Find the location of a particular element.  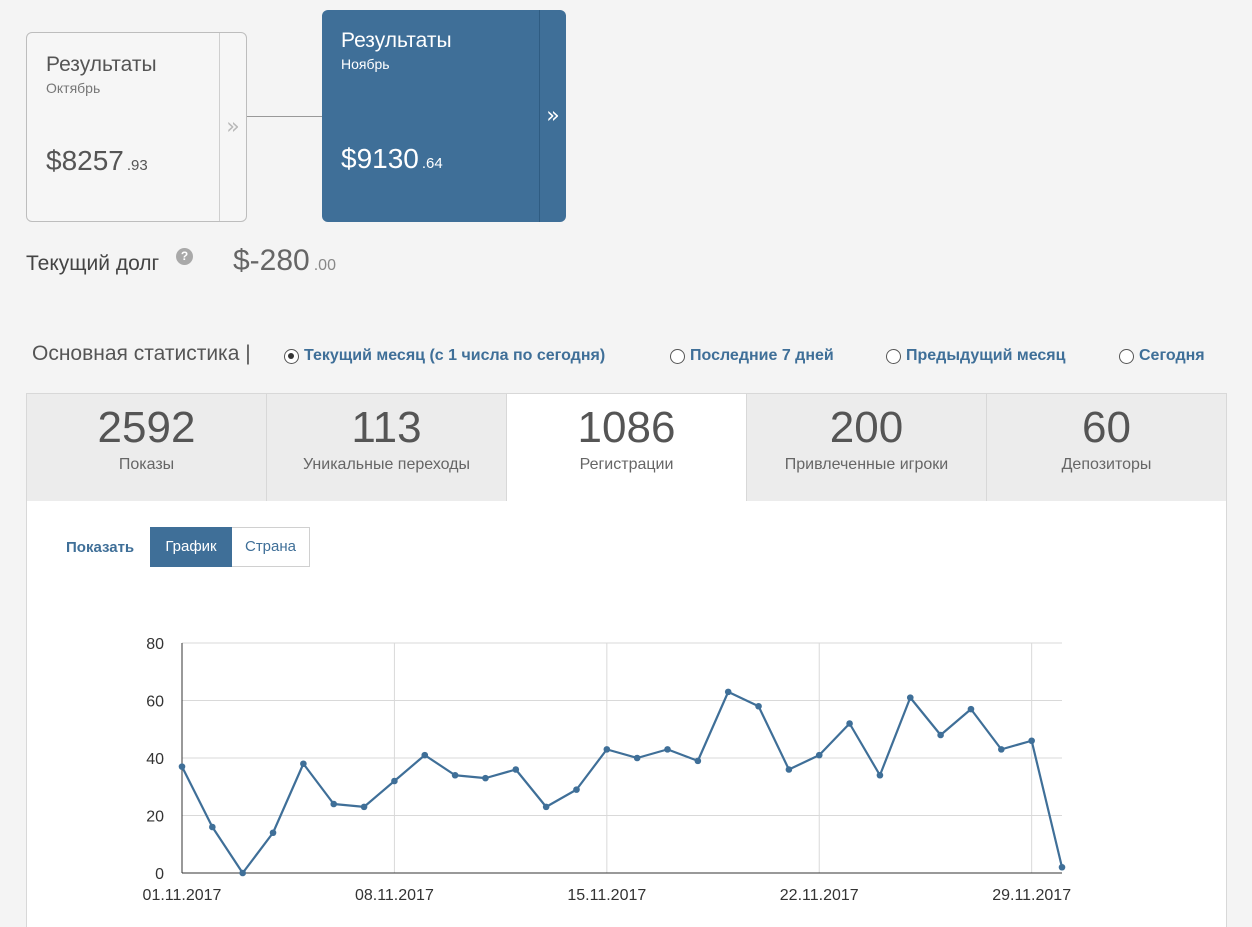

amount-dollars: $9130 is located at coordinates (380, 158).